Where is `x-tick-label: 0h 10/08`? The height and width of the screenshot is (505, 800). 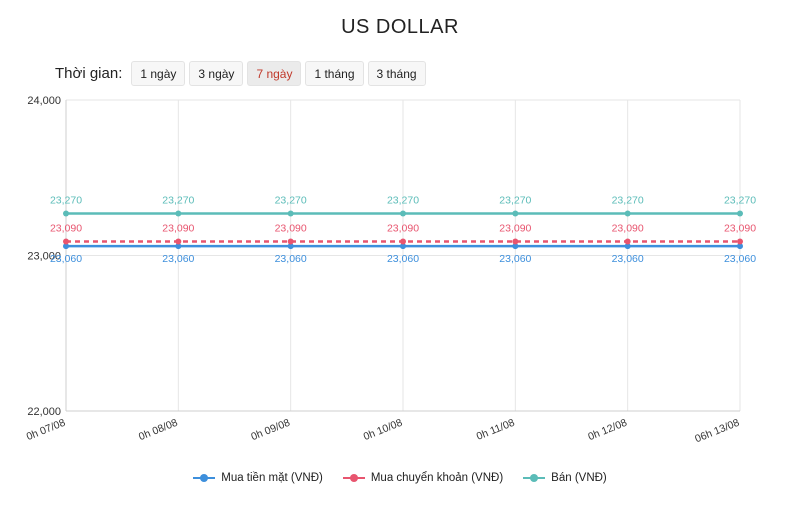
x-tick-label: 0h 10/08 is located at coordinates (383, 430).